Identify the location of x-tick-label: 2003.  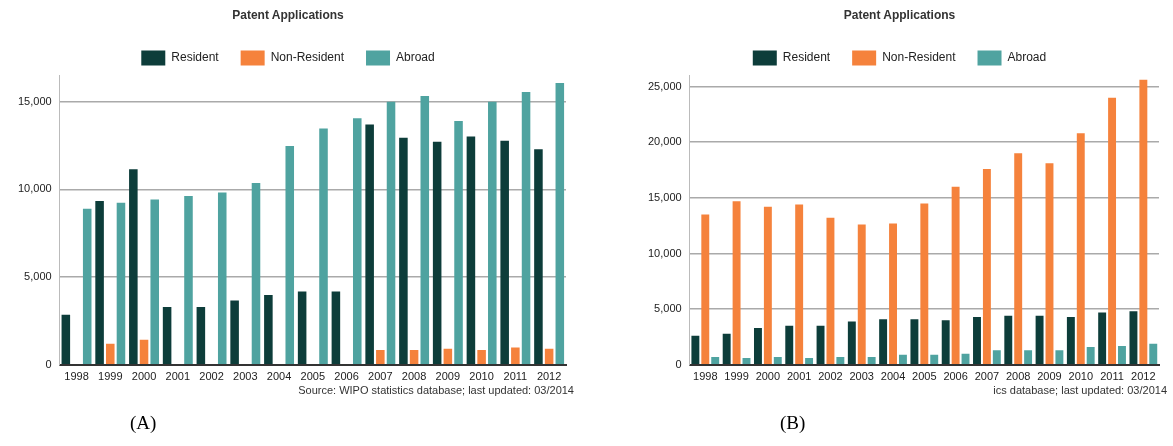
(861, 376).